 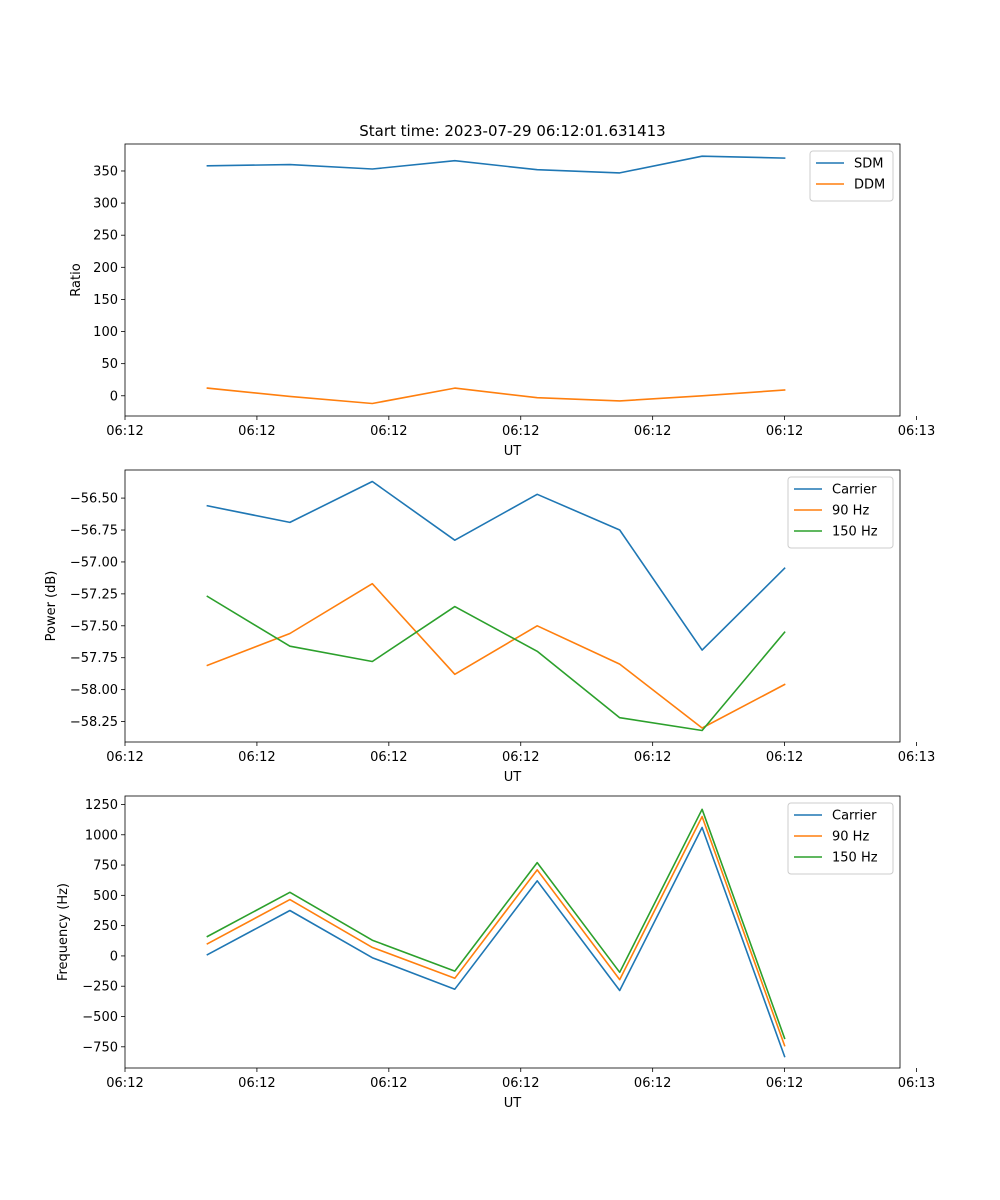 I want to click on y-tick-label: −57.75, so click(x=94, y=658).